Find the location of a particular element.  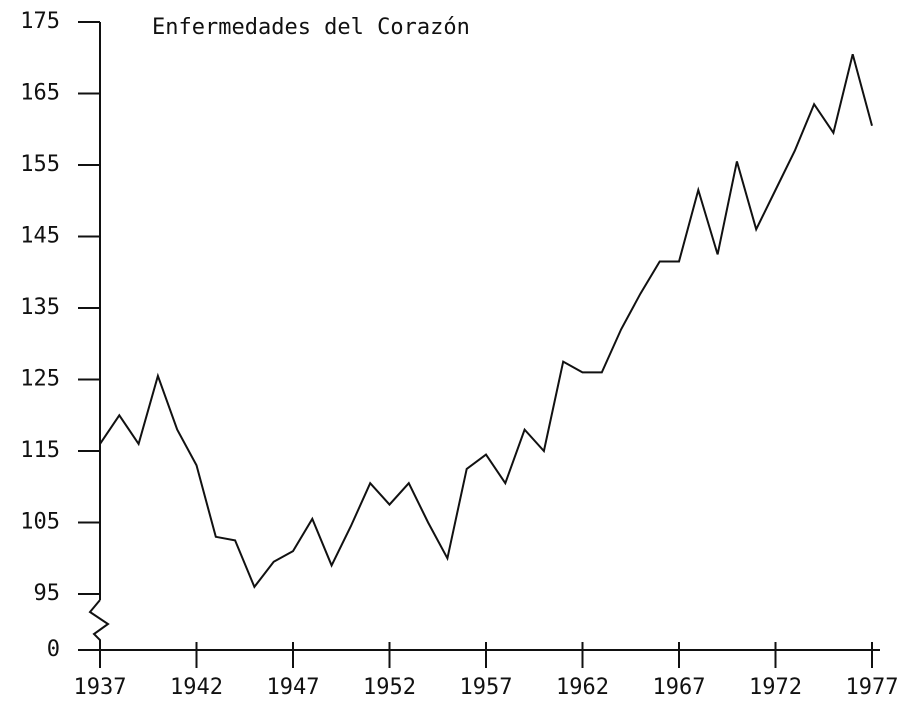

x-tick-label: 1942 is located at coordinates (196, 687).